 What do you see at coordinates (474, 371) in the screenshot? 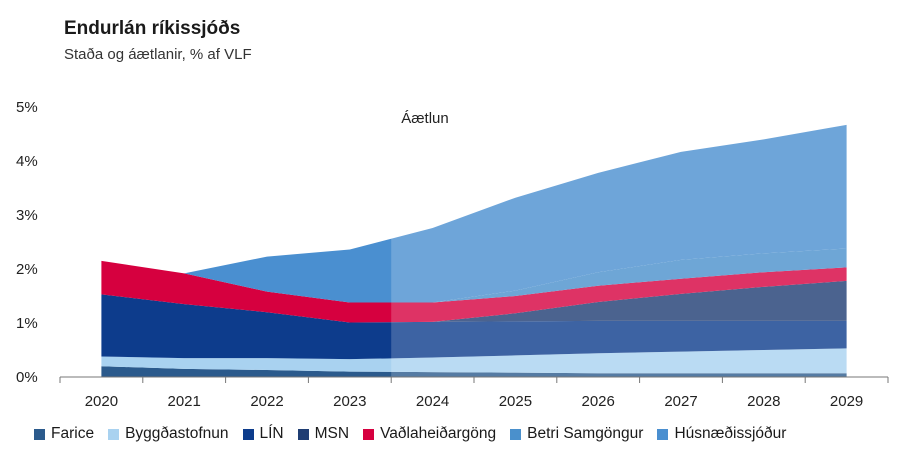
I see `area-farice` at bounding box center [474, 371].